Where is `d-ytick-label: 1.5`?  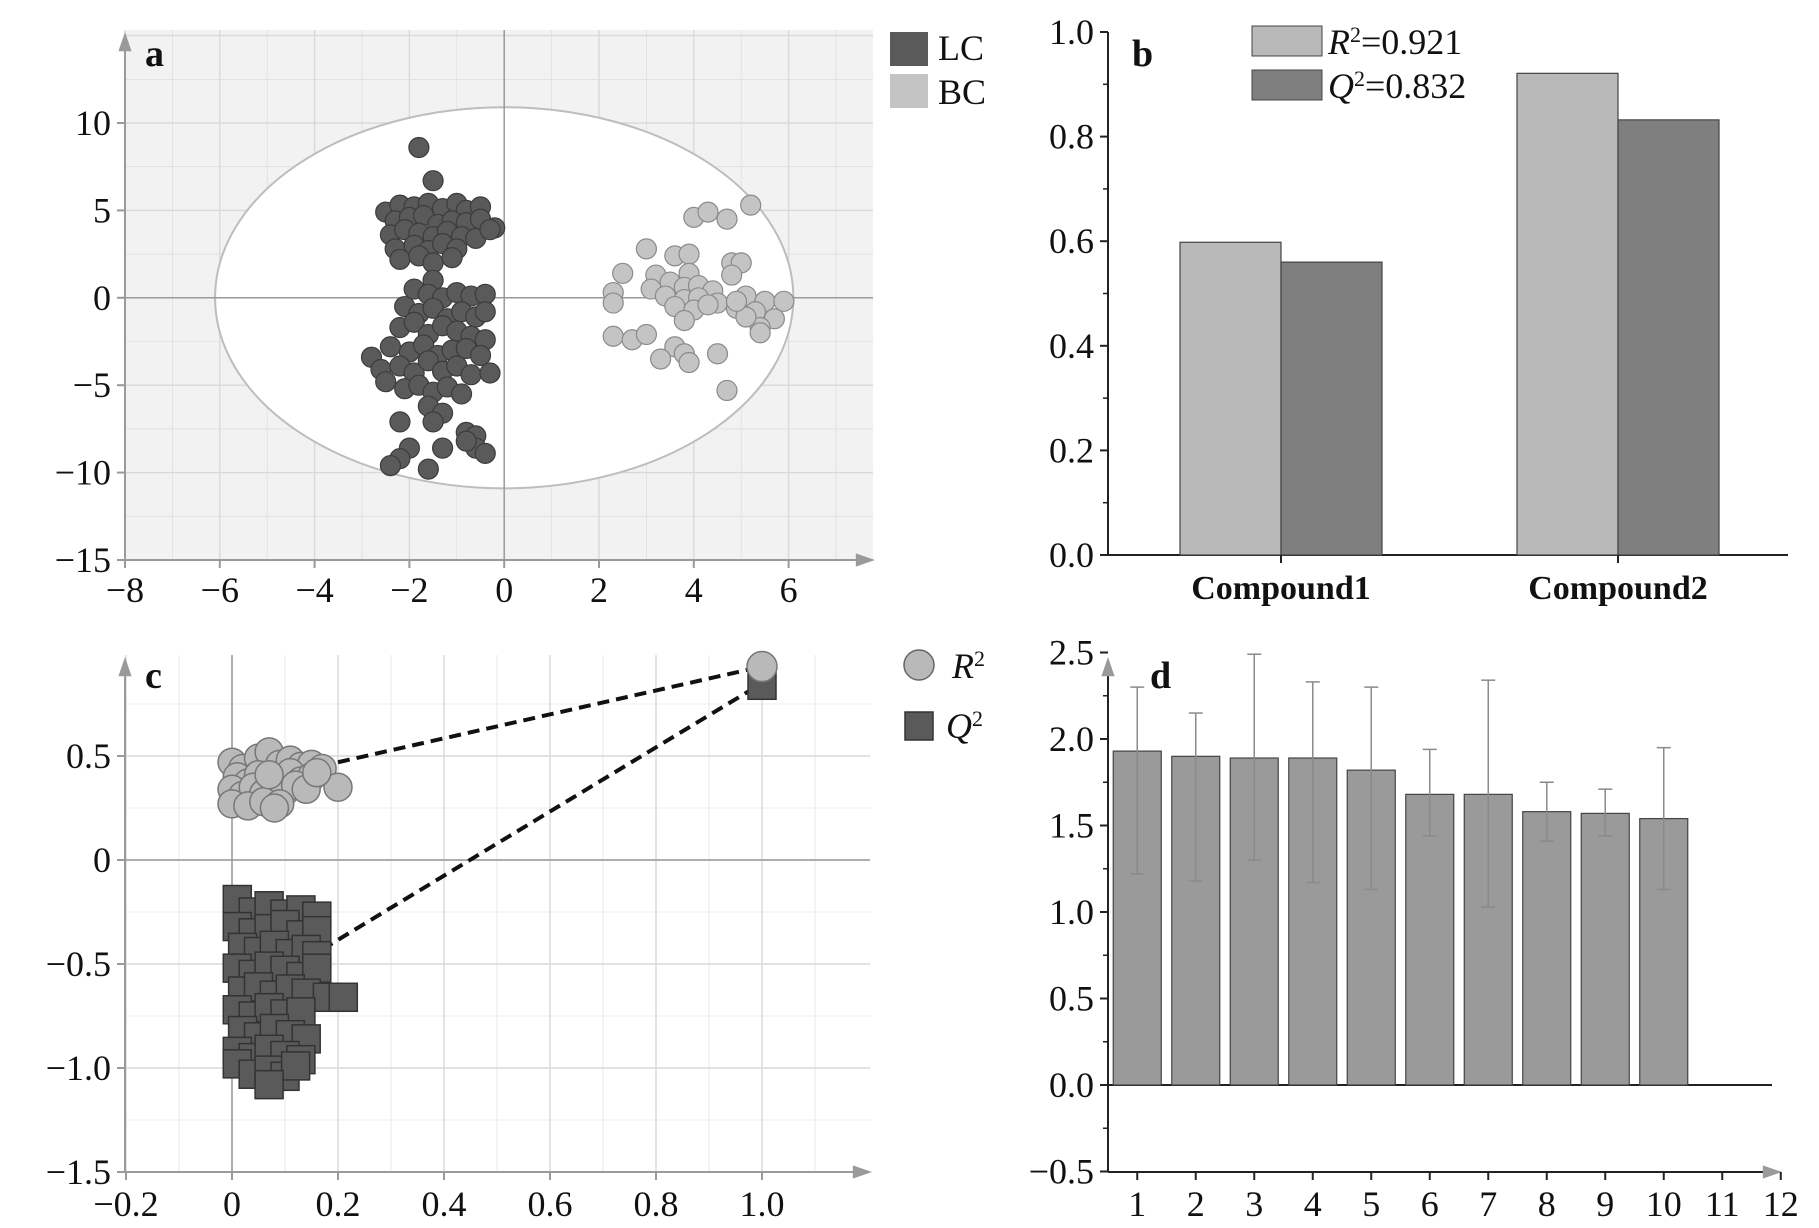
d-ytick-label: 1.5 is located at coordinates (1071, 826).